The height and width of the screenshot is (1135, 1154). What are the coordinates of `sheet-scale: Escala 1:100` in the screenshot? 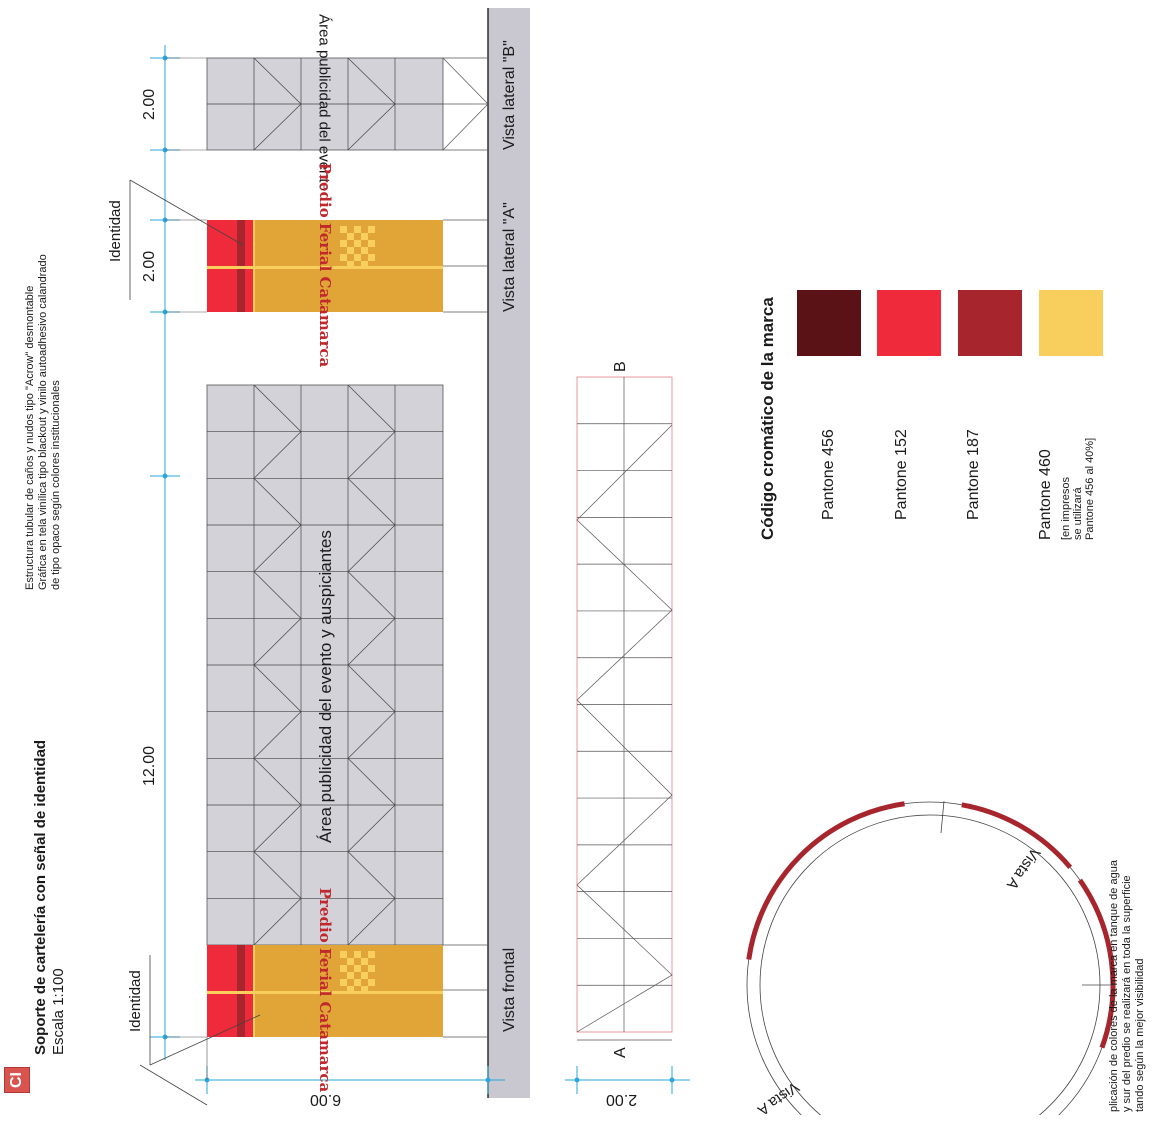 It's located at (58, 1011).